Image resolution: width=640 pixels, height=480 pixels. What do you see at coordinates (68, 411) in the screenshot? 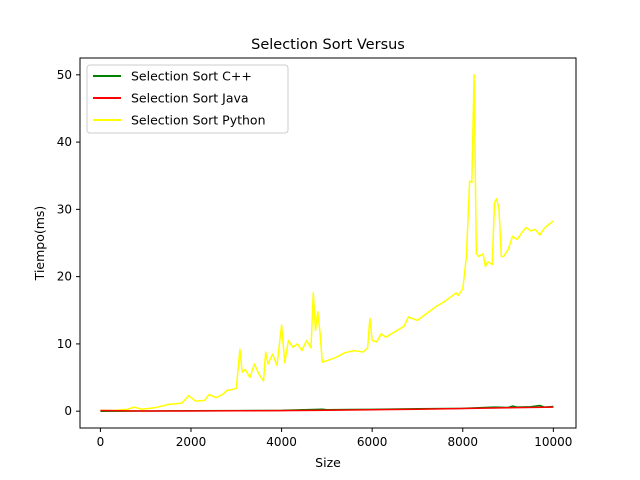
I see `y-tick-label: 0` at bounding box center [68, 411].